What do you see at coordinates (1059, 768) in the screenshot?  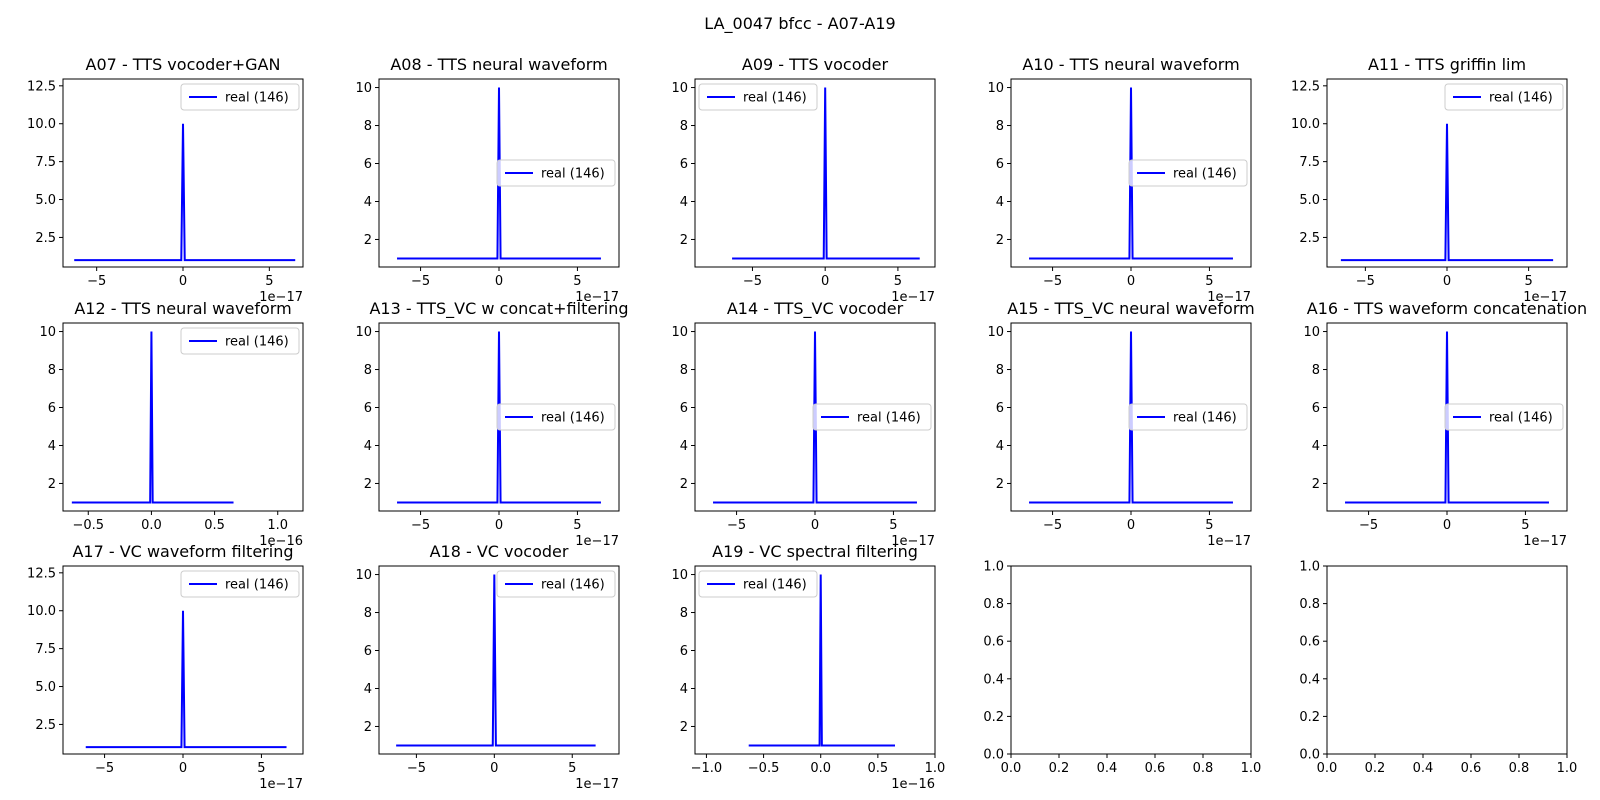 I see `x-tick-label-empty1: 0.2` at bounding box center [1059, 768].